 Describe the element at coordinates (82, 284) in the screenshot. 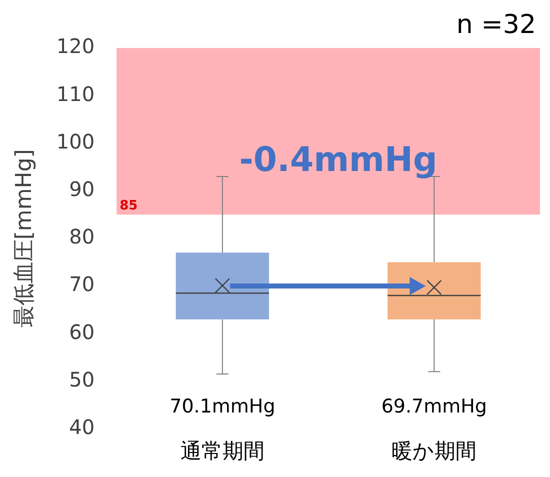

I see `y-tick-label: 70` at that location.